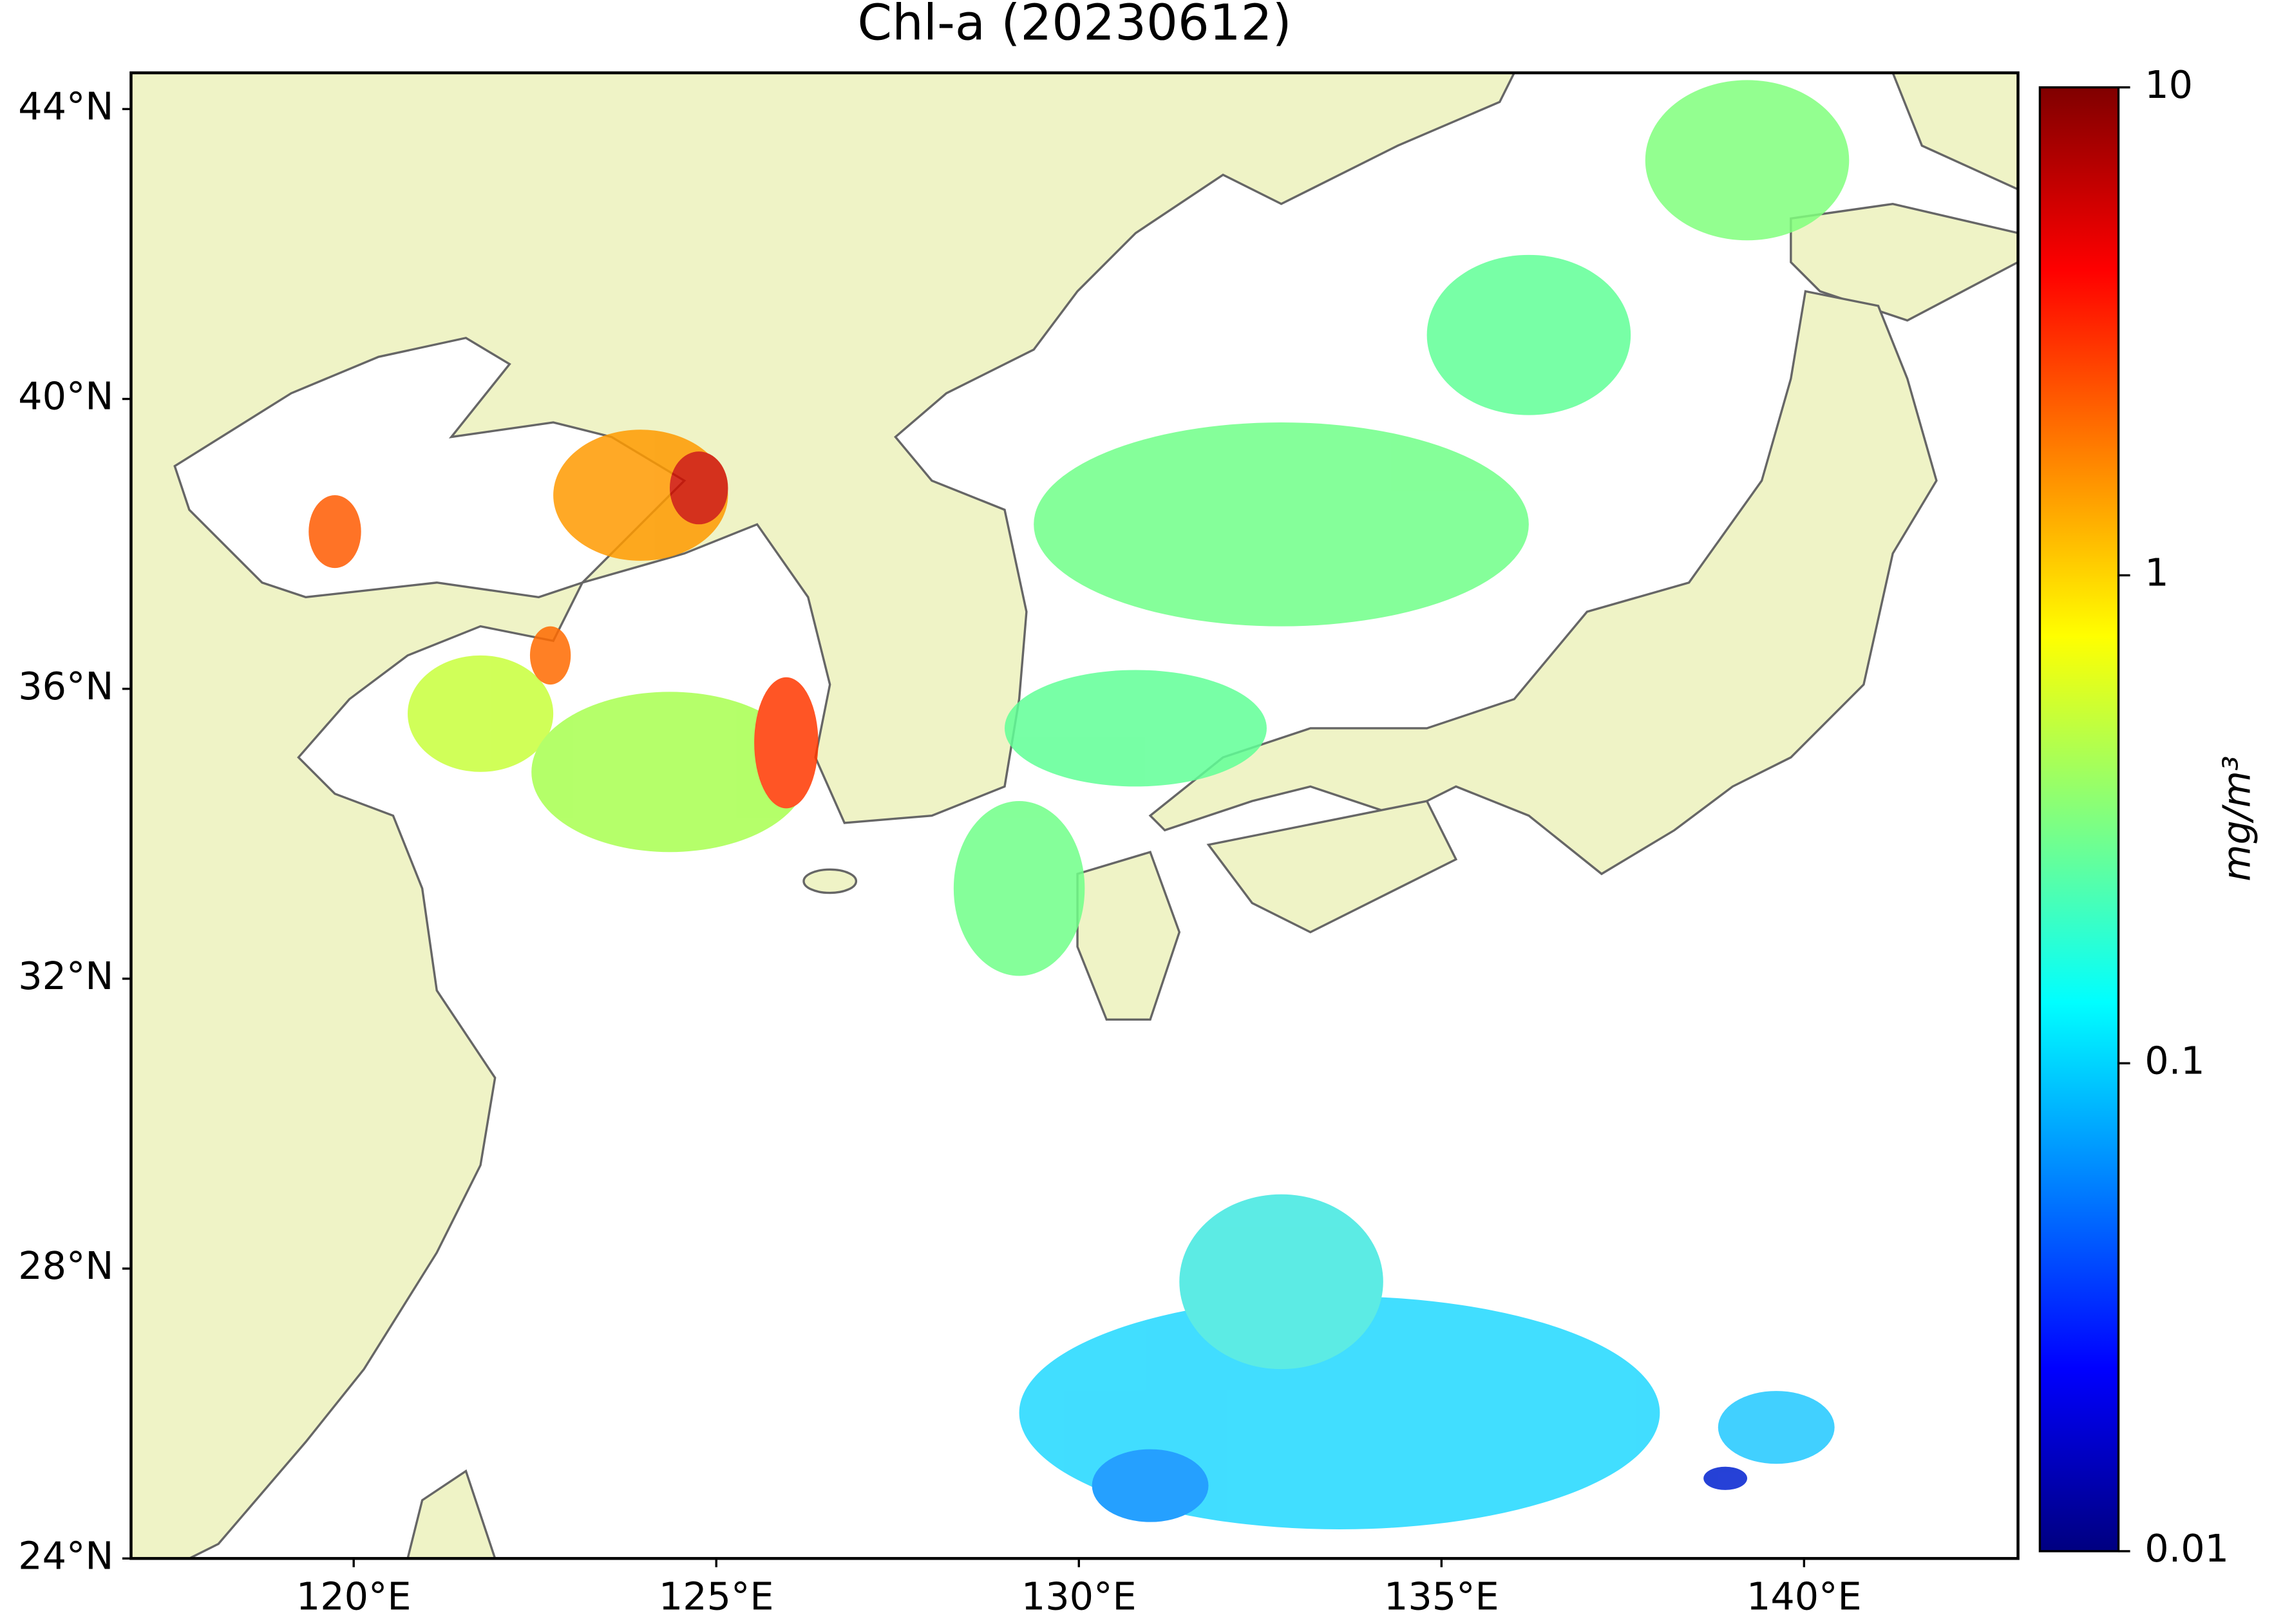 The height and width of the screenshot is (1624, 2283). What do you see at coordinates (2236, 819) in the screenshot?
I see `colorbar-label: mg/m³` at bounding box center [2236, 819].